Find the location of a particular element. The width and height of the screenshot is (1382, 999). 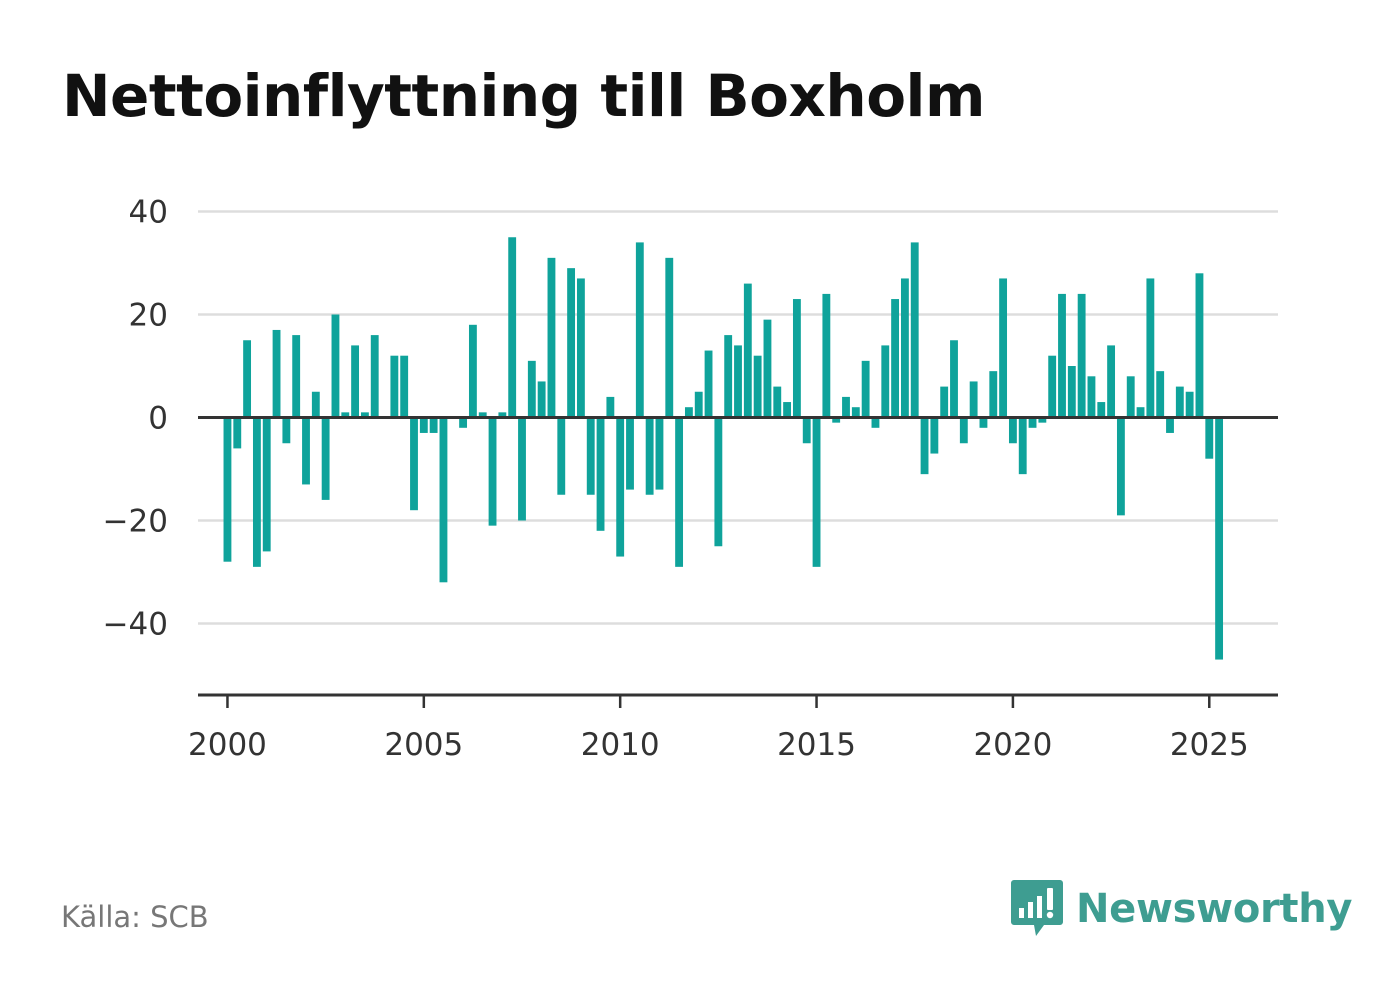

x-tick-label: 2015 is located at coordinates (816, 745).